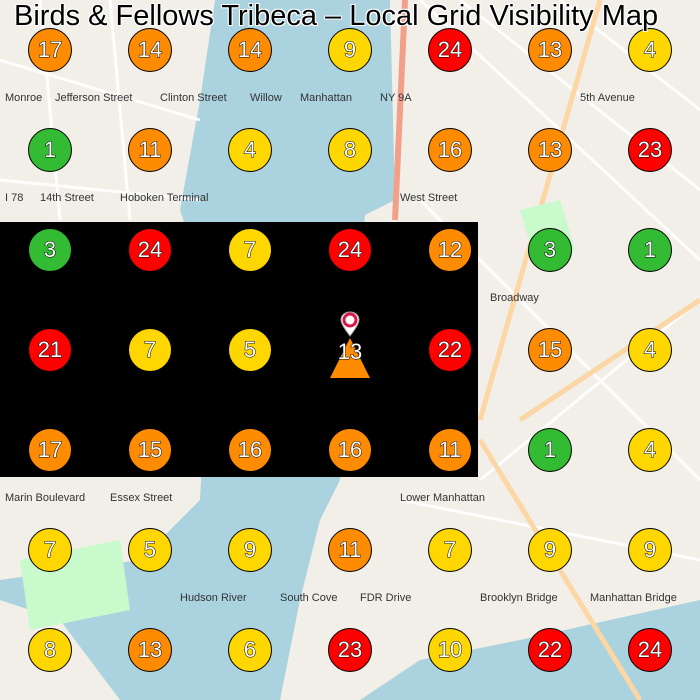 The image size is (700, 700). I want to click on grid-point-rank: 12, so click(450, 249).